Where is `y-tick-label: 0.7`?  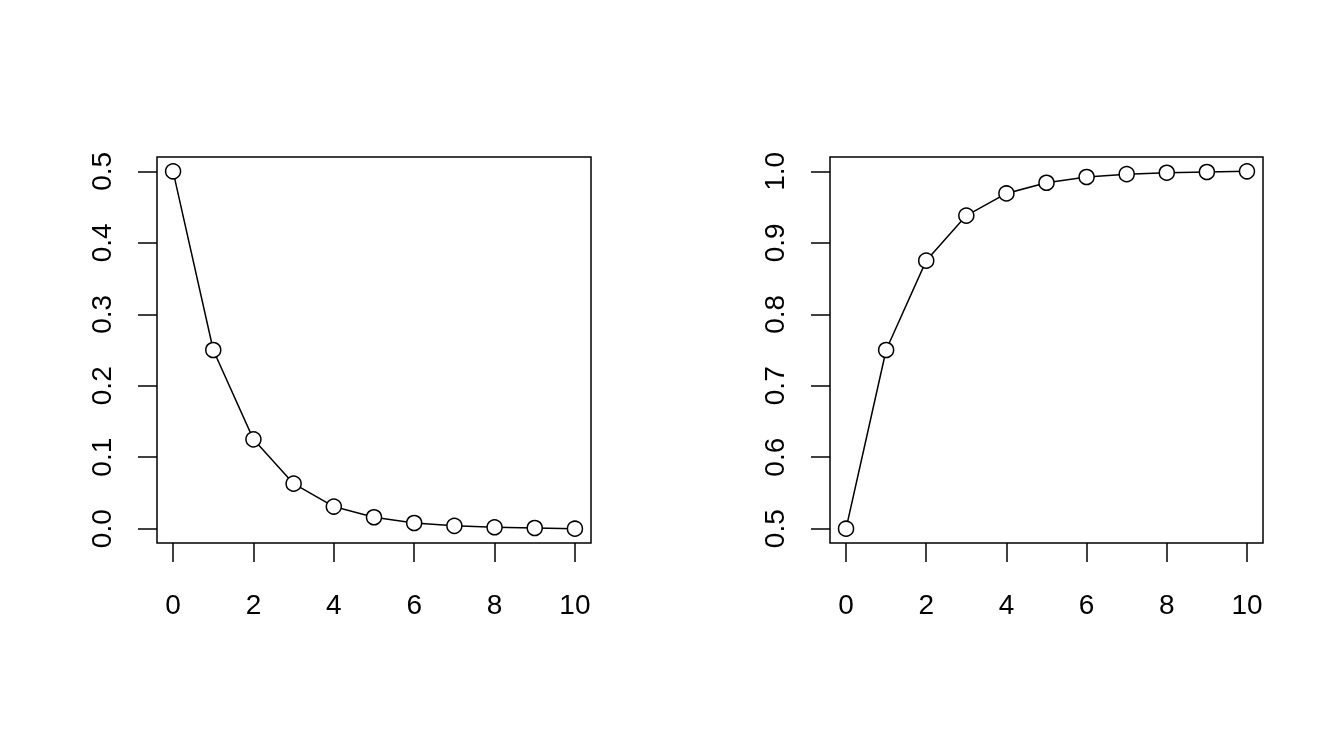 y-tick-label: 0.7 is located at coordinates (774, 386).